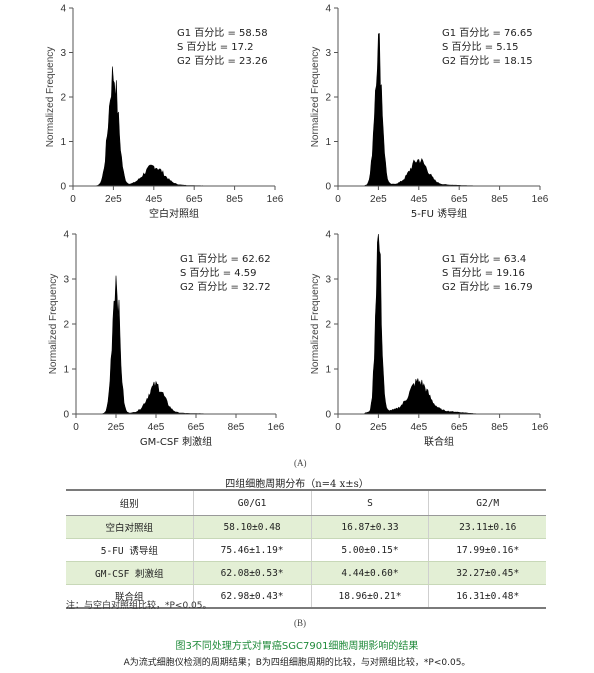  I want to click on table-note: 注：与空白对照组比较，*P<0.05。, so click(139, 606).